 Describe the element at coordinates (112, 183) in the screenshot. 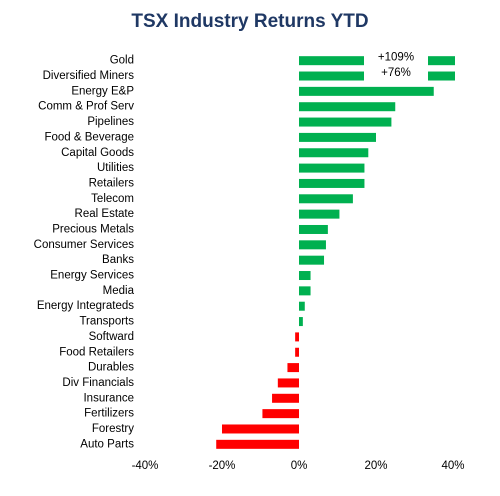

I see `y-tick-label: Retailers` at that location.